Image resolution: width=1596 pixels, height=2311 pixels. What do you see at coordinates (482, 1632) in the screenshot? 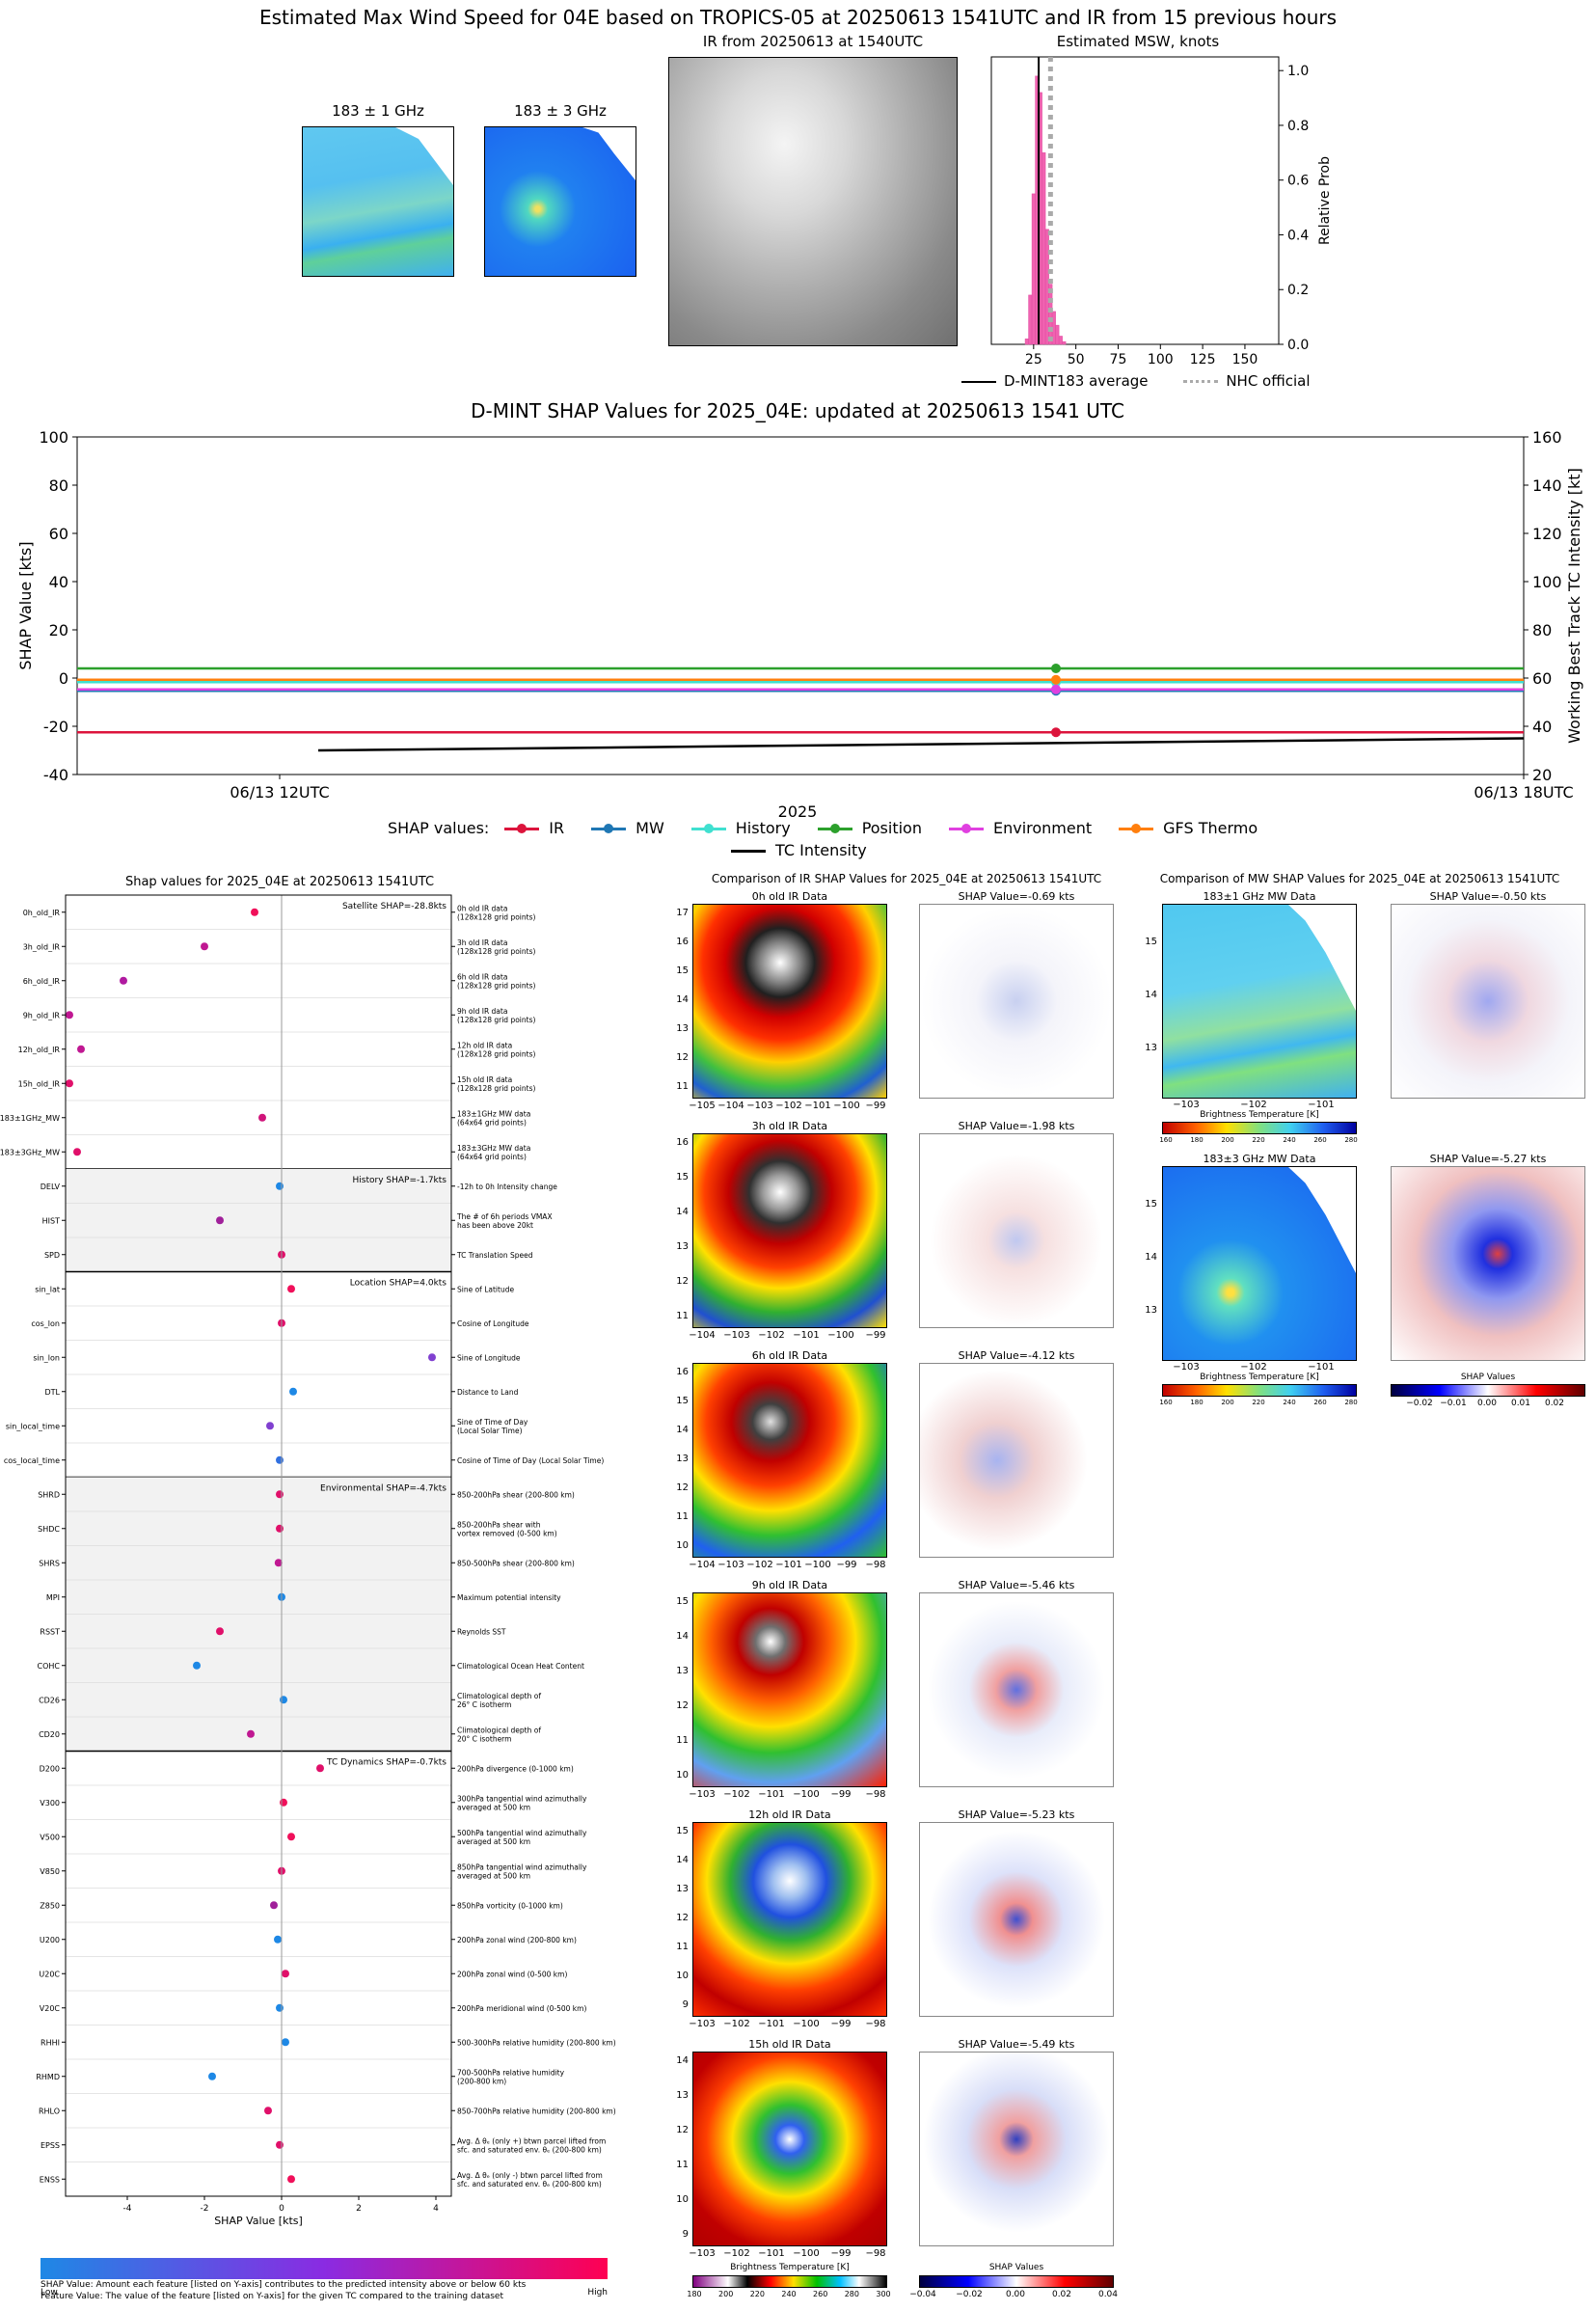
I see `dot-feature-desc: Reynolds SST` at bounding box center [482, 1632].